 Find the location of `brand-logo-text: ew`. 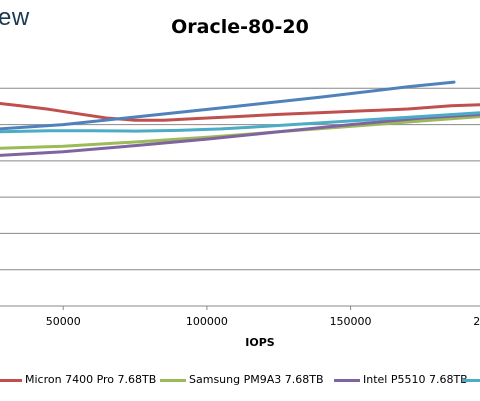

brand-logo-text: ew is located at coordinates (15, 17).